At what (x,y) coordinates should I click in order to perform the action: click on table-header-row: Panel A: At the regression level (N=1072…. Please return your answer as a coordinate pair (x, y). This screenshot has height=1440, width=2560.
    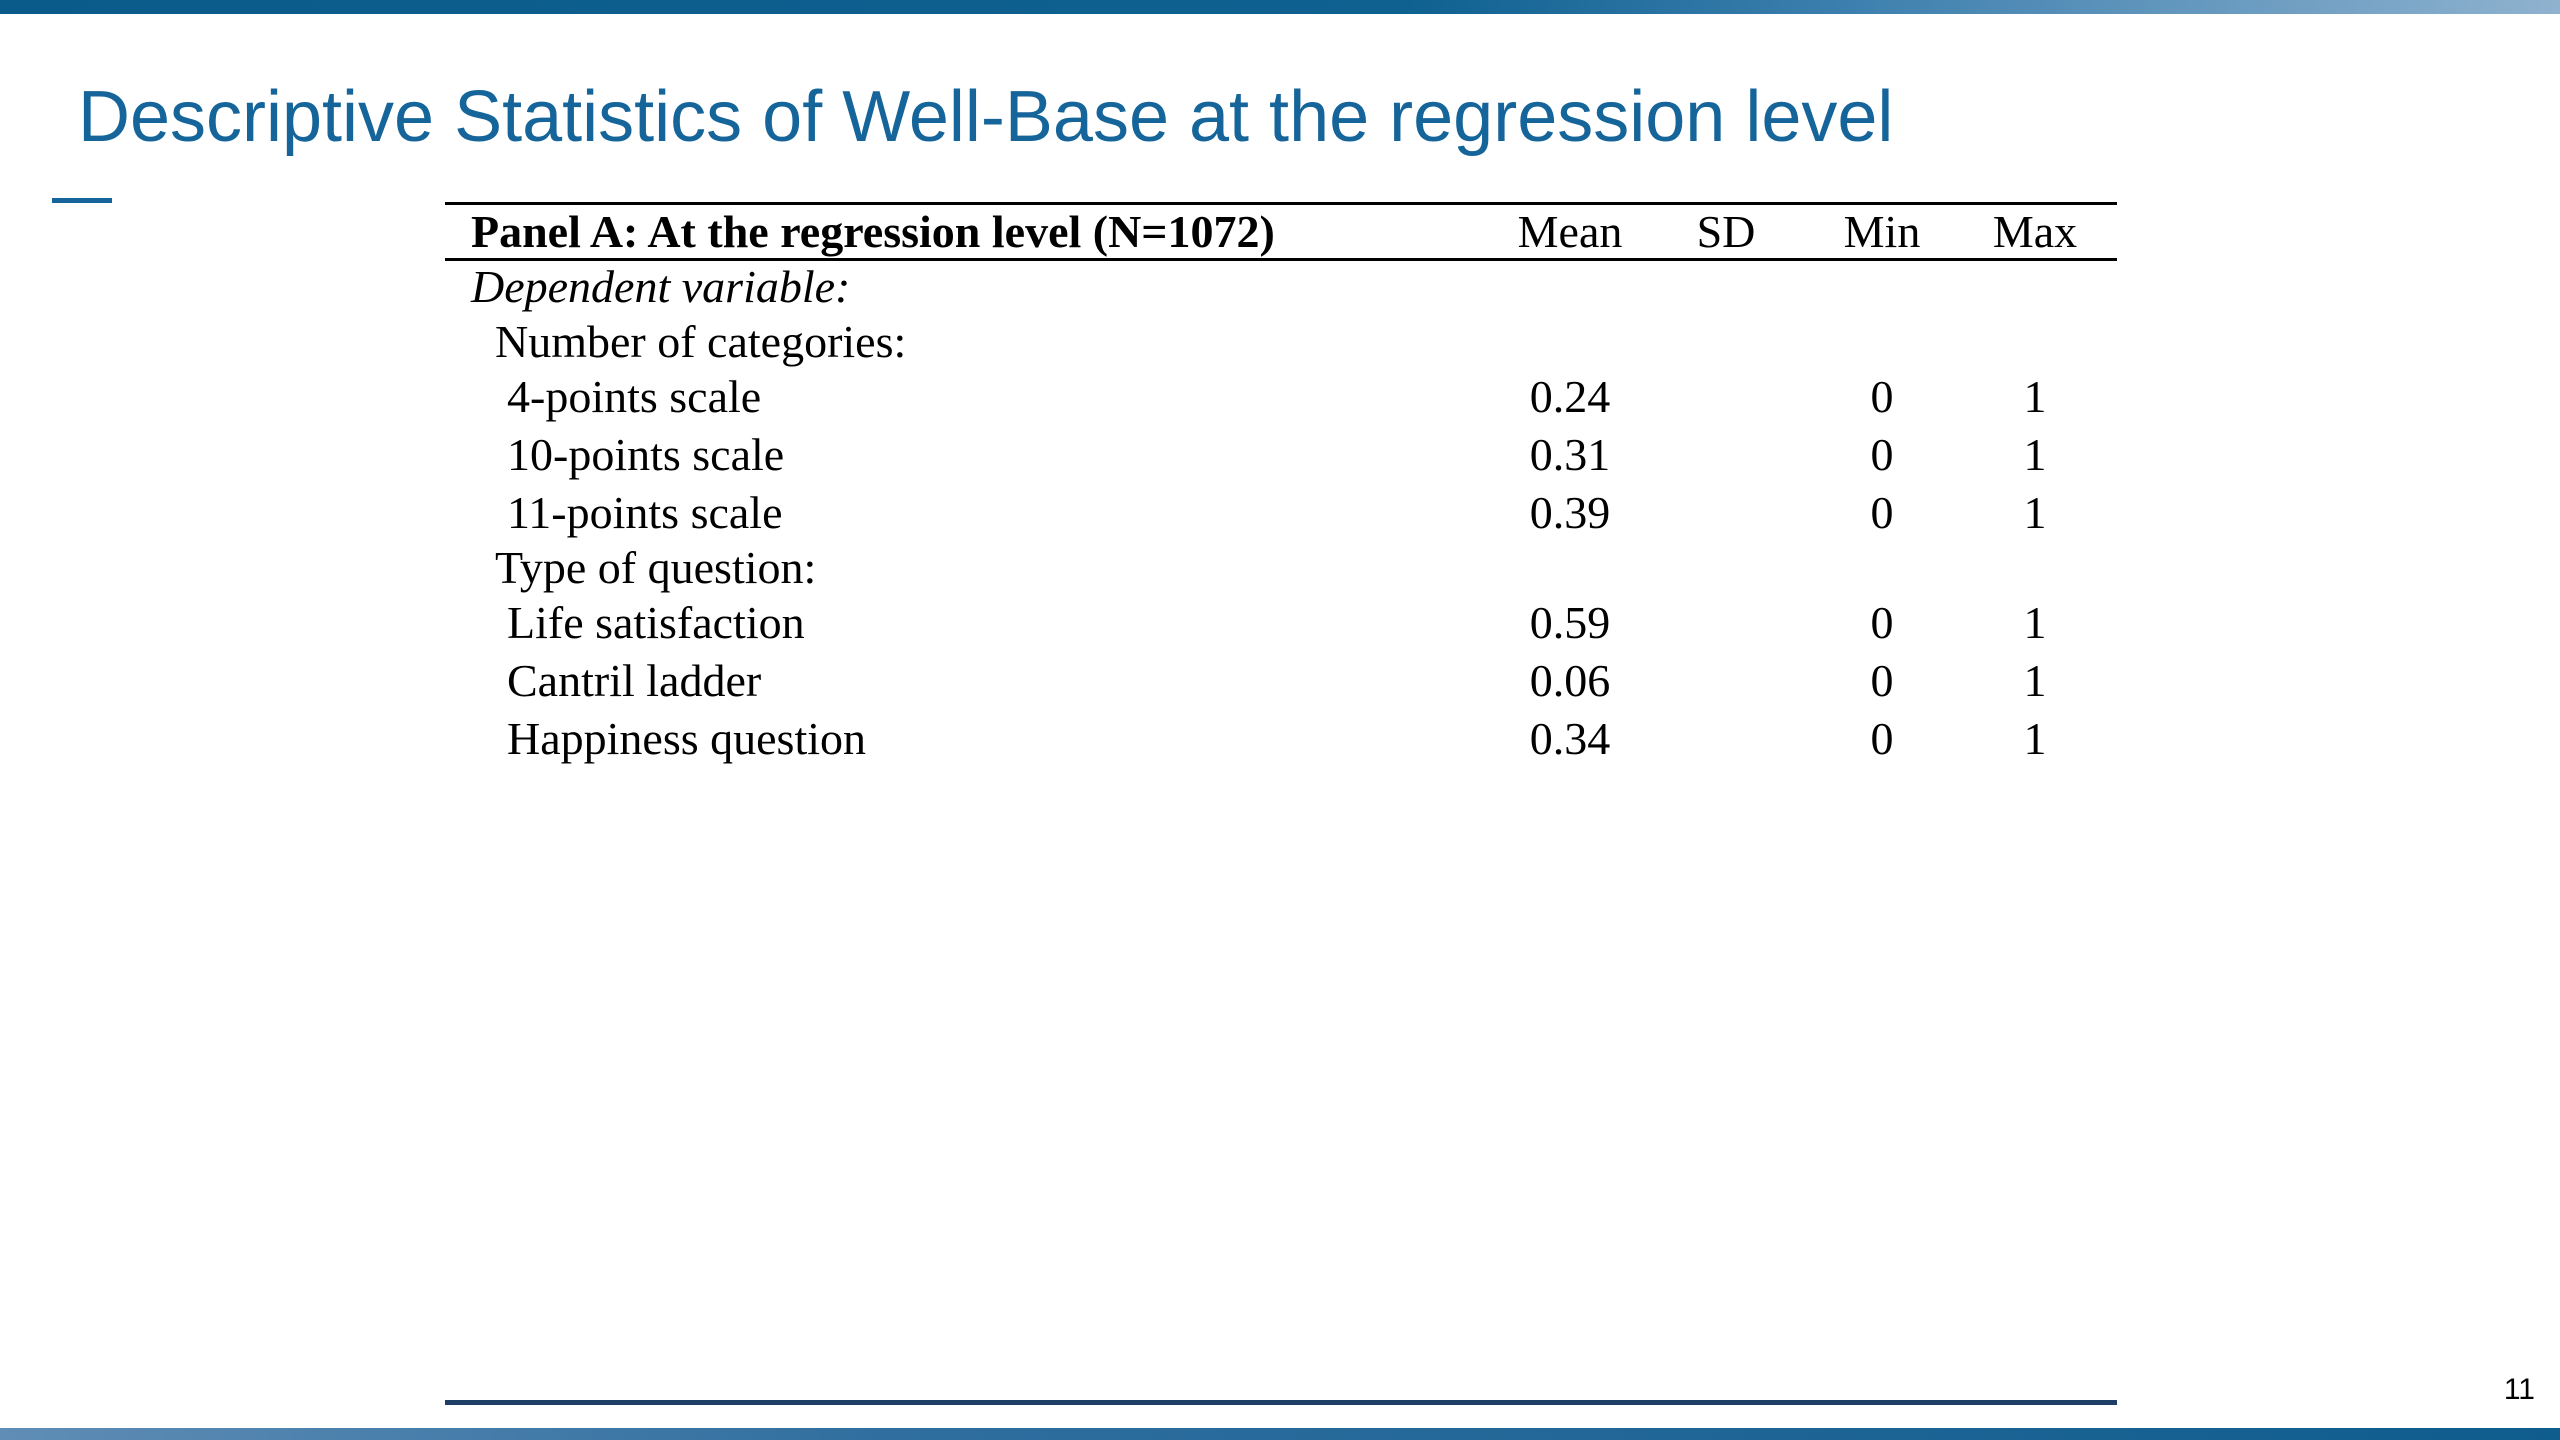
    Looking at the image, I should click on (1281, 231).